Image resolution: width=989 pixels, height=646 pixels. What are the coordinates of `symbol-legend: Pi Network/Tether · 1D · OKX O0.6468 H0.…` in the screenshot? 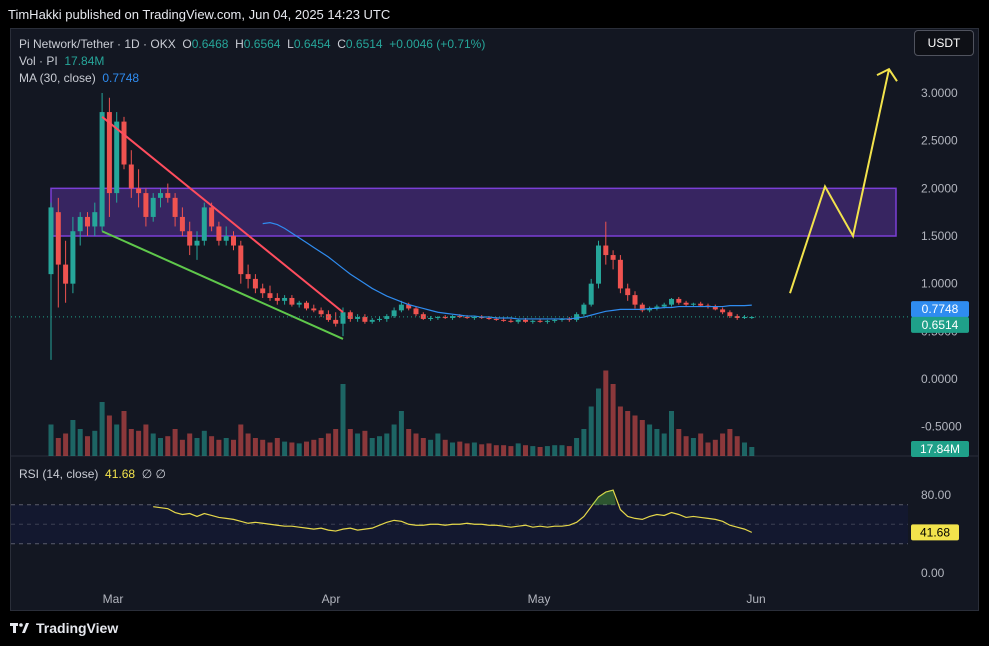 It's located at (252, 44).